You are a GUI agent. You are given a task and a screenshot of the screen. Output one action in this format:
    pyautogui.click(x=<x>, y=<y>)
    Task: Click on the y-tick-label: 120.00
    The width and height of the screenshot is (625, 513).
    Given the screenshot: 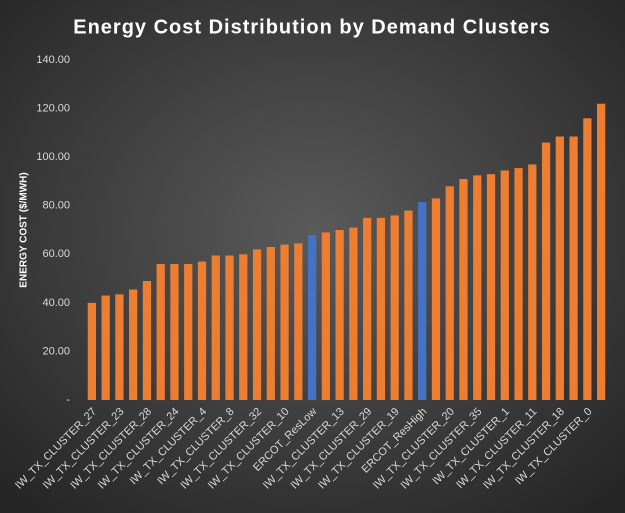 What is the action you would take?
    pyautogui.click(x=53, y=108)
    